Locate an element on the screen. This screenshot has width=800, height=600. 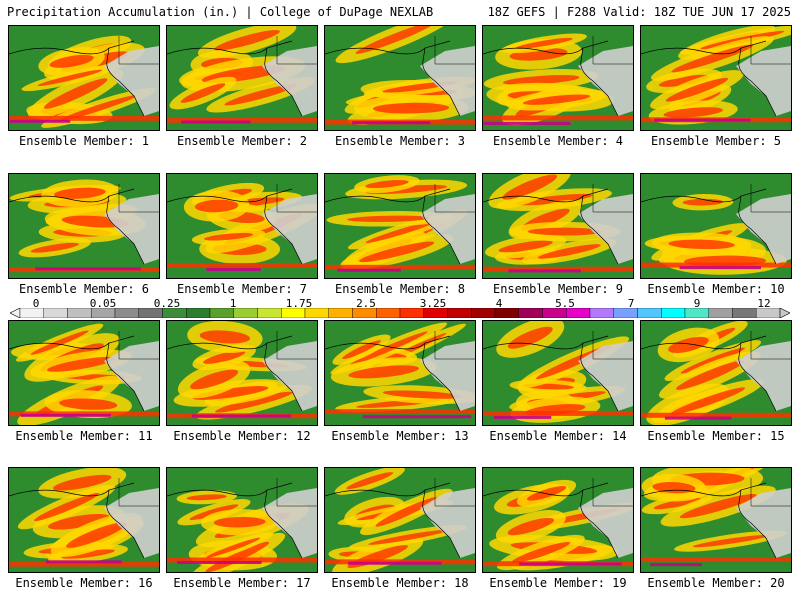
colorbar-tick-label: 1.75 is located at coordinates (299, 303).